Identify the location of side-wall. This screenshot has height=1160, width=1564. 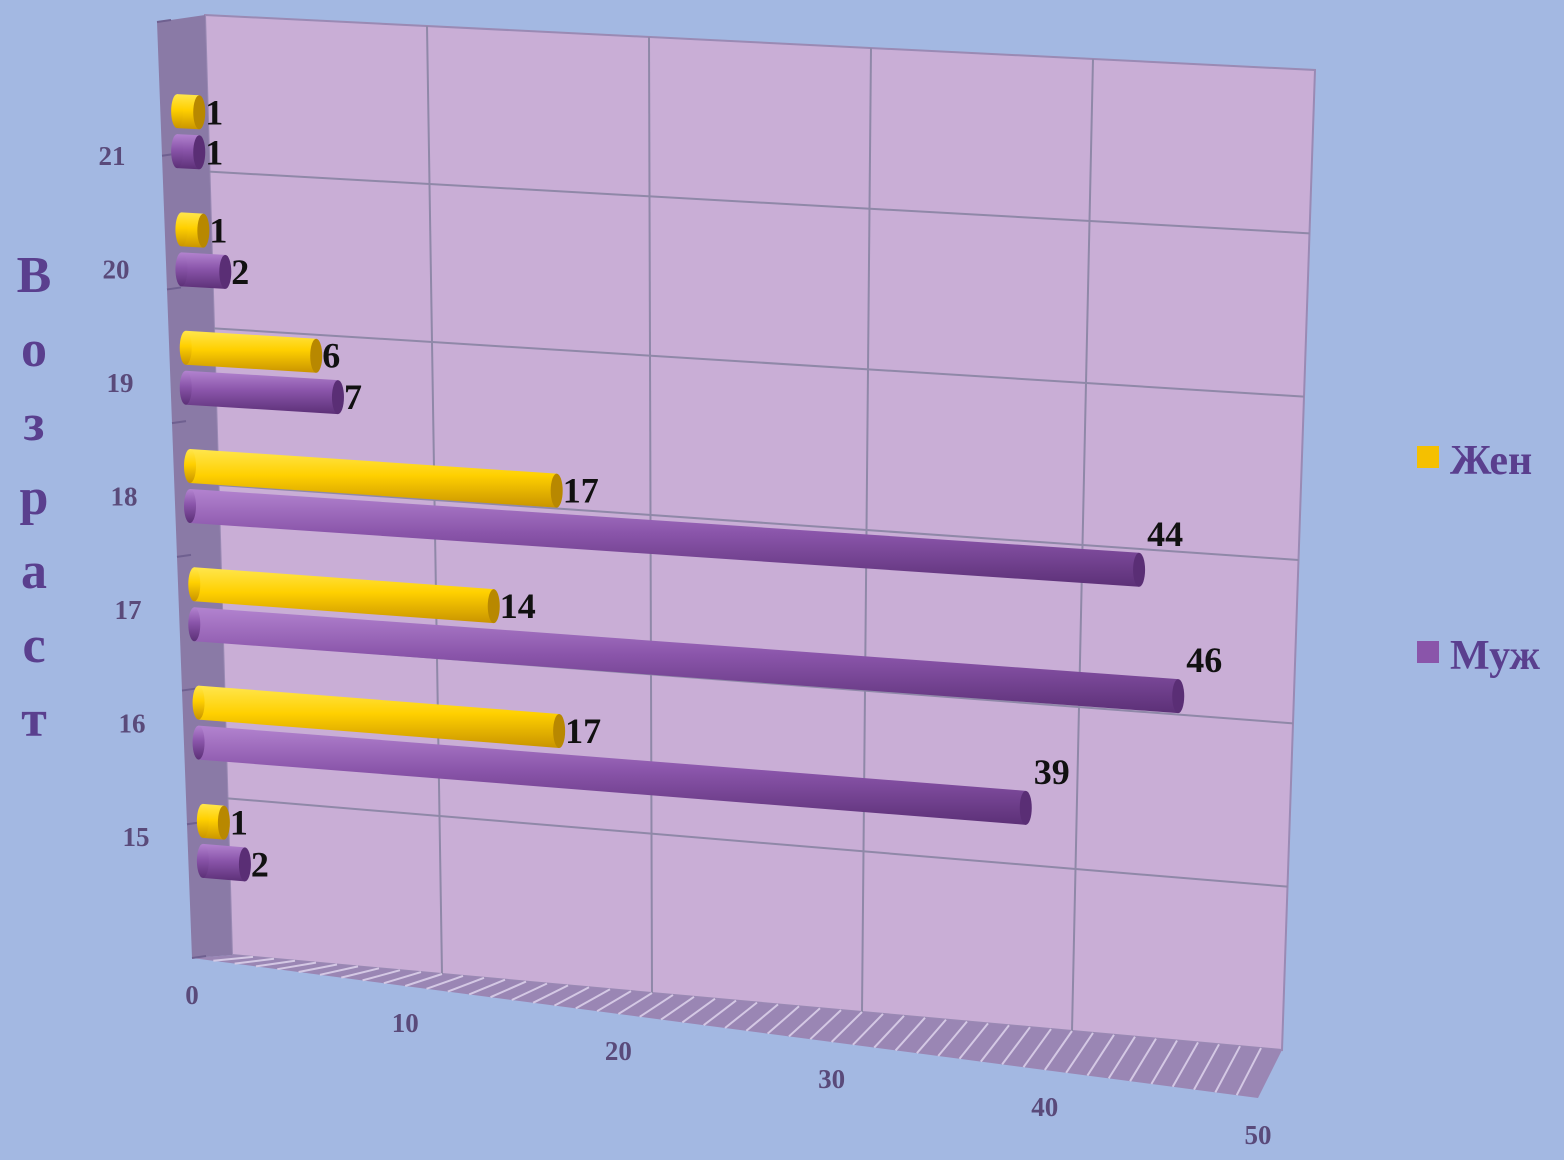
(194, 486).